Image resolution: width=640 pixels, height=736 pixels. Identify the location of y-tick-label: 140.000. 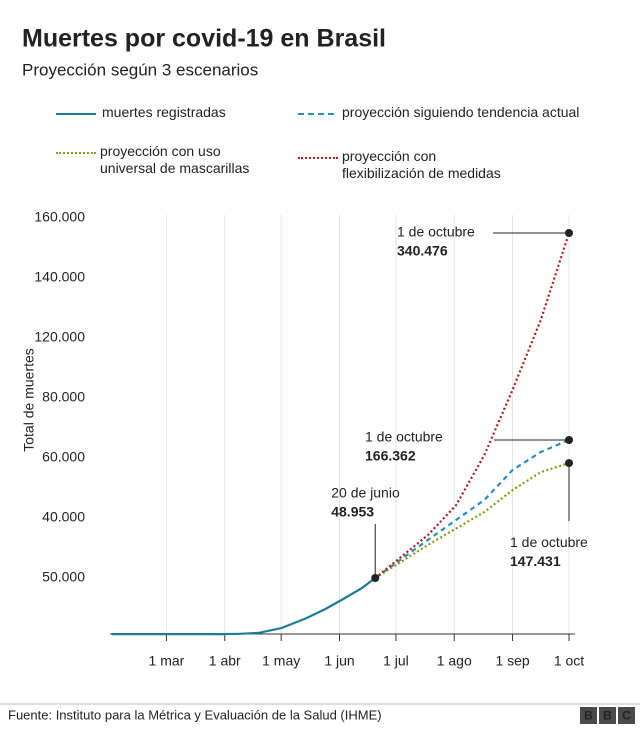
(59, 277).